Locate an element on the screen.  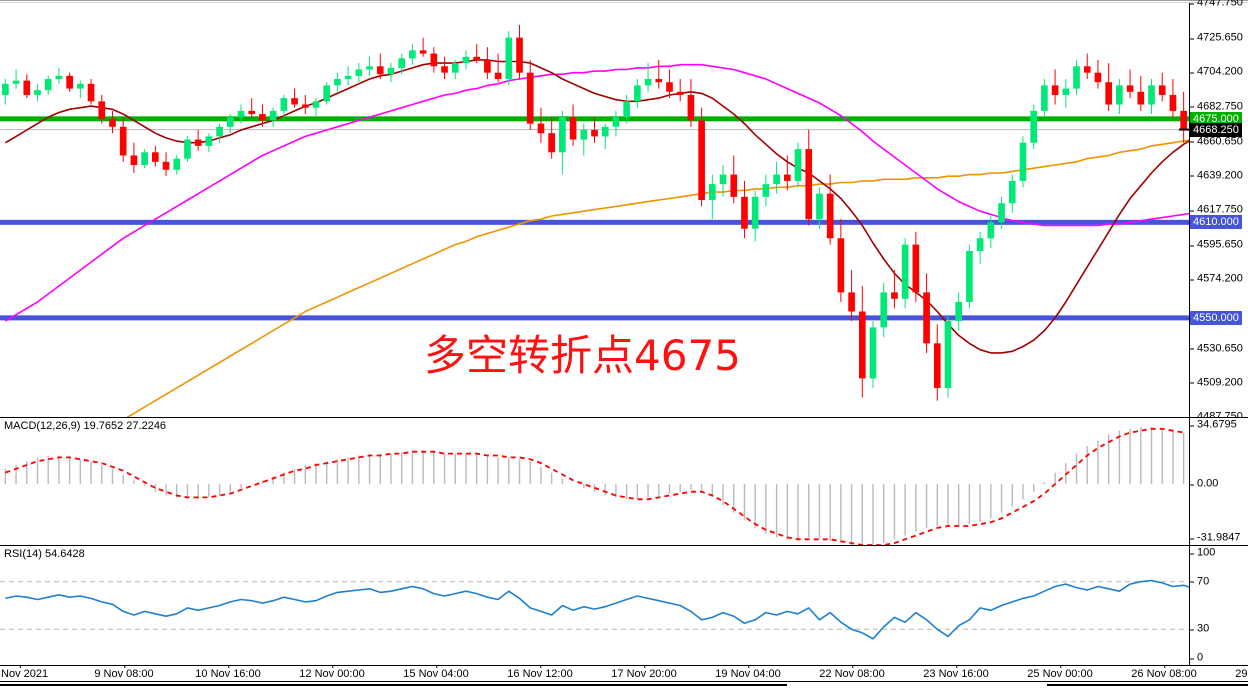
macd-axis: 34.6795 0.00 -31.9847 is located at coordinates (1218, 481).